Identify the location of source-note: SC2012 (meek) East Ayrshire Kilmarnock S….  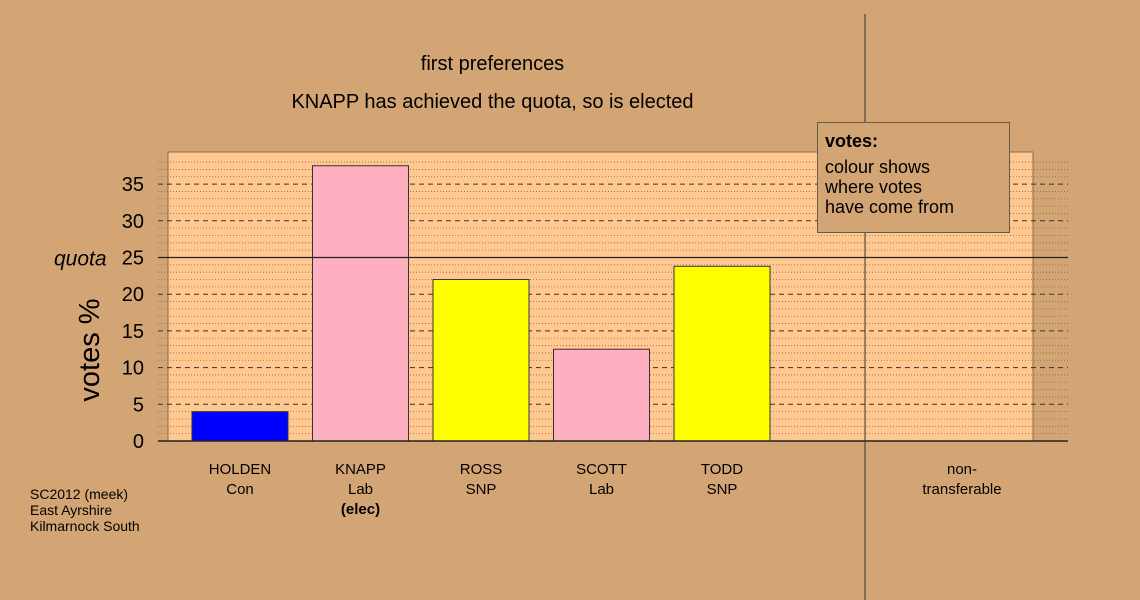
(85, 510).